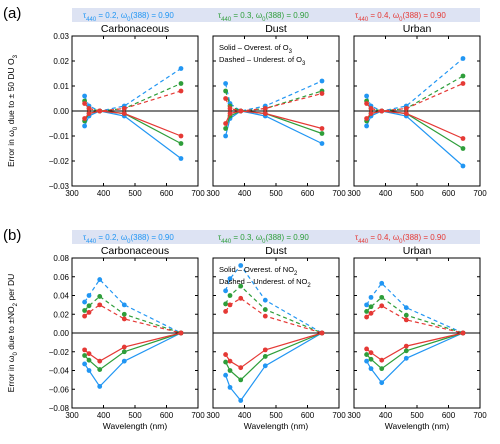 The width and height of the screenshot is (500, 444). What do you see at coordinates (59, 352) in the screenshot?
I see `y-tick-label: −0.02` at bounding box center [59, 352].